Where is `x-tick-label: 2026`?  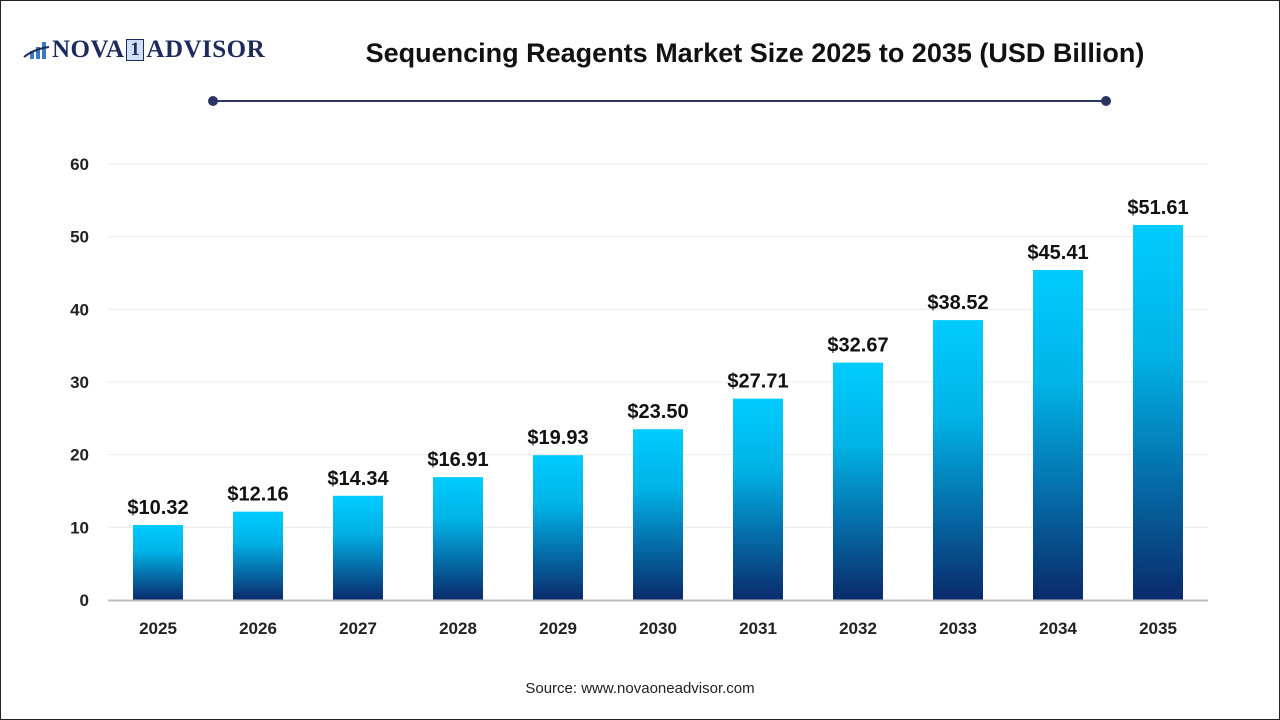
x-tick-label: 2026 is located at coordinates (258, 628).